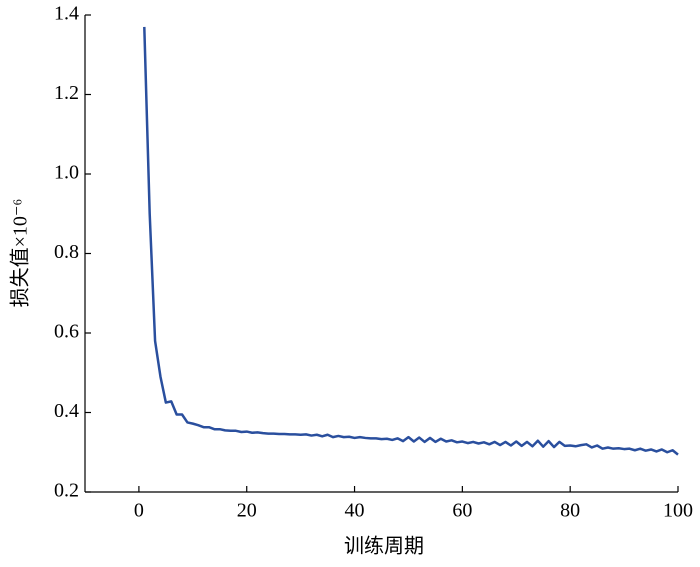  Describe the element at coordinates (462, 511) in the screenshot. I see `x-tick-label: 60` at that location.